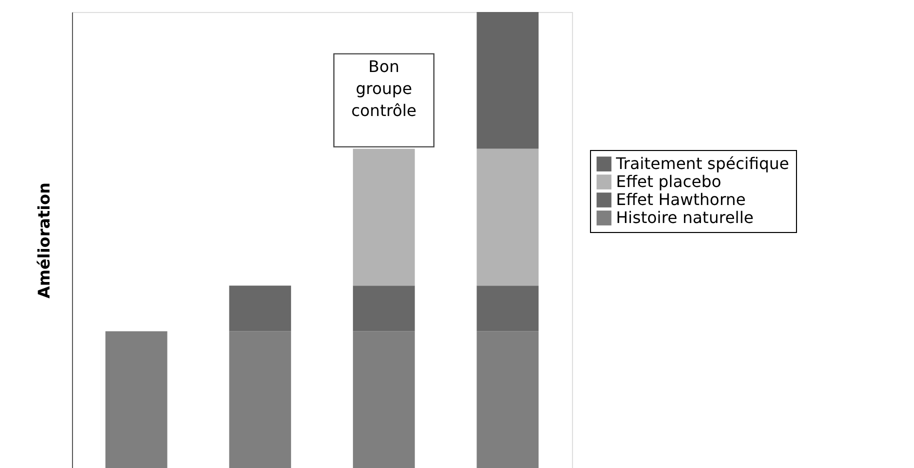  I want to click on legend-label: Effet Hawthorne, so click(681, 199).